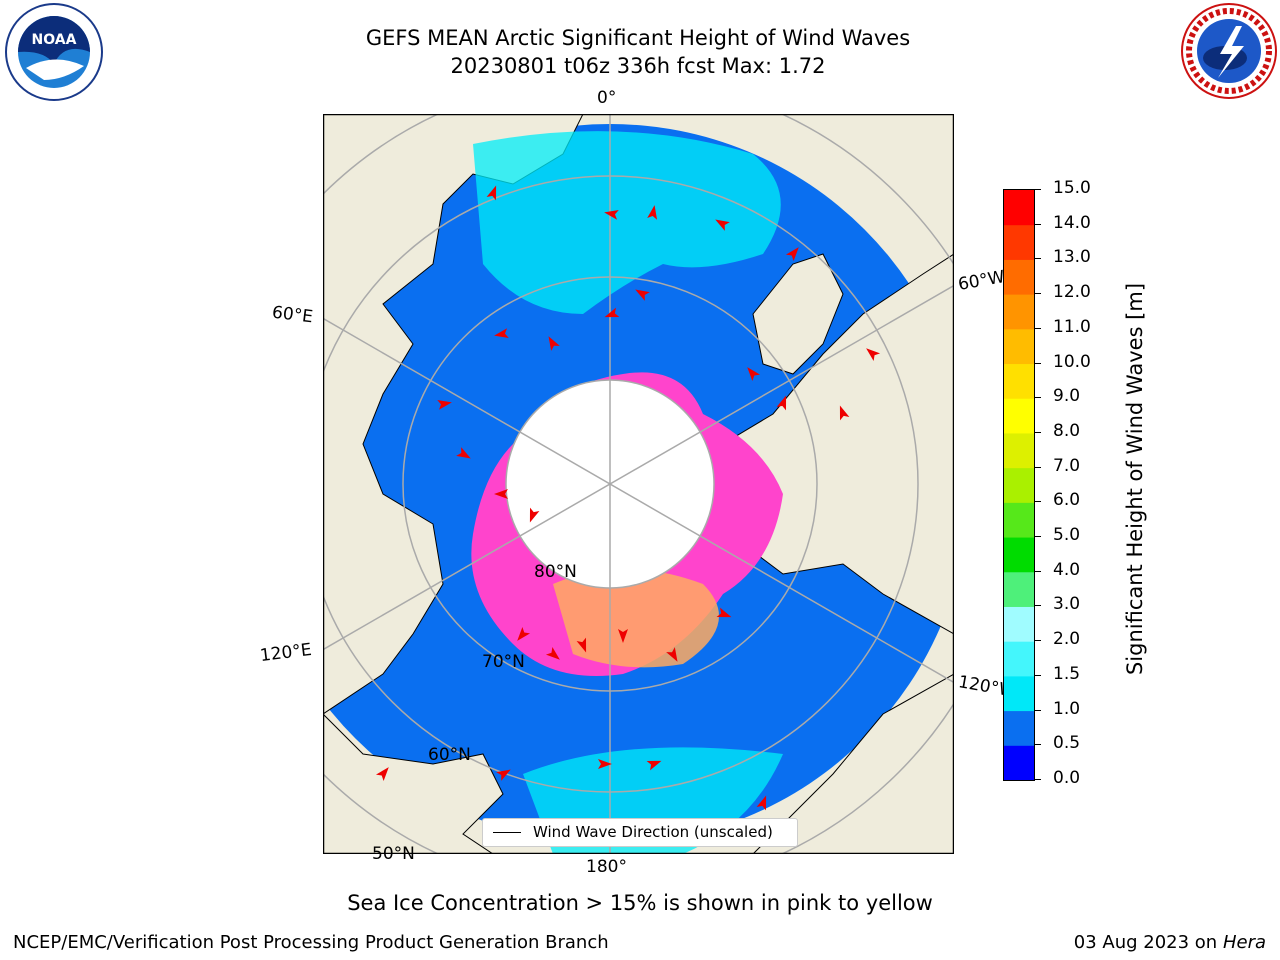 The width and height of the screenshot is (1280, 960). Describe the element at coordinates (285, 653) in the screenshot. I see `meridian-label-120e: 120°E` at that location.